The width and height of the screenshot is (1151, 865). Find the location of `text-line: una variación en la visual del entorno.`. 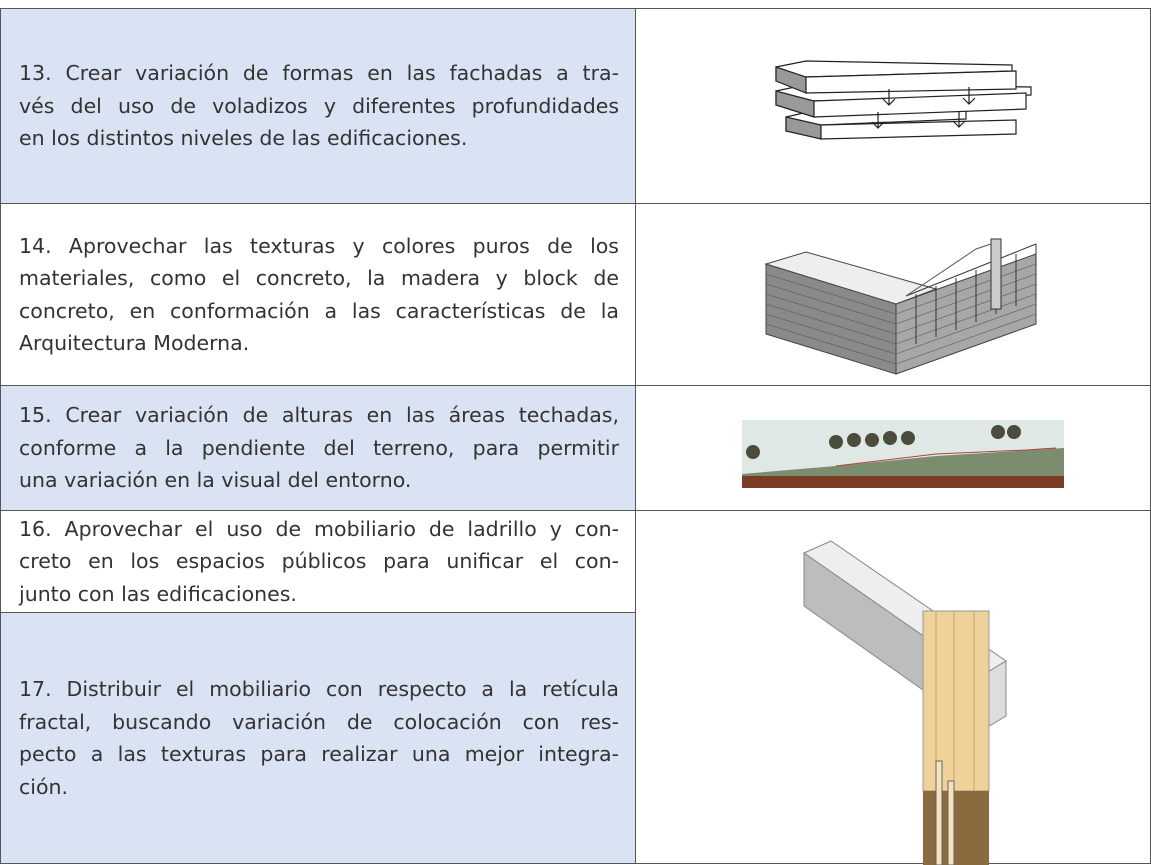

text-line: una variación en la visual del entorno. is located at coordinates (215, 480).